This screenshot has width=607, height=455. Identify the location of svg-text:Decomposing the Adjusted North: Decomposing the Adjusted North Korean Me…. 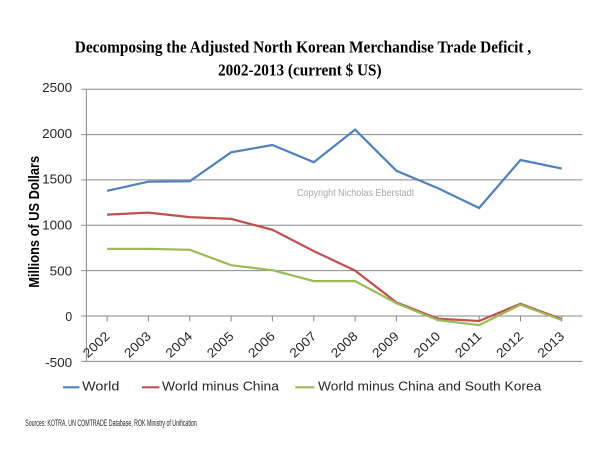
(303, 47).